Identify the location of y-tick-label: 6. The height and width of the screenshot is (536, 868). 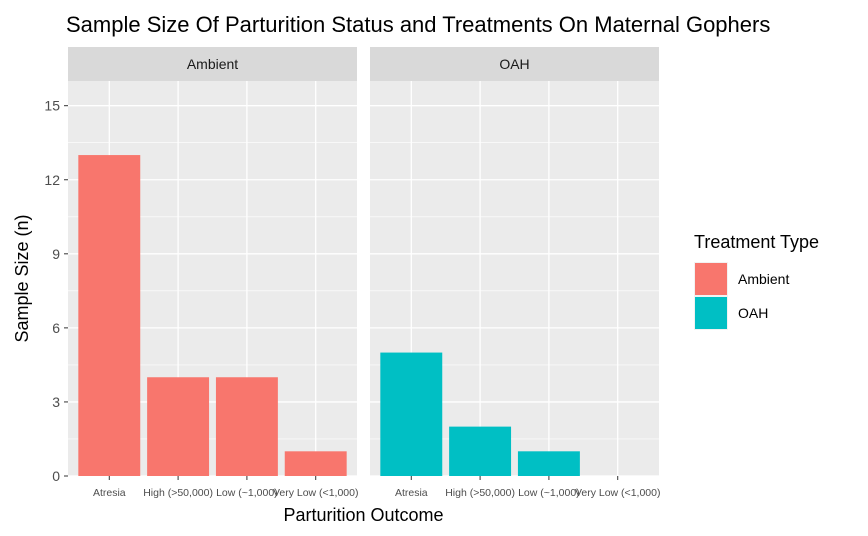
(56, 328).